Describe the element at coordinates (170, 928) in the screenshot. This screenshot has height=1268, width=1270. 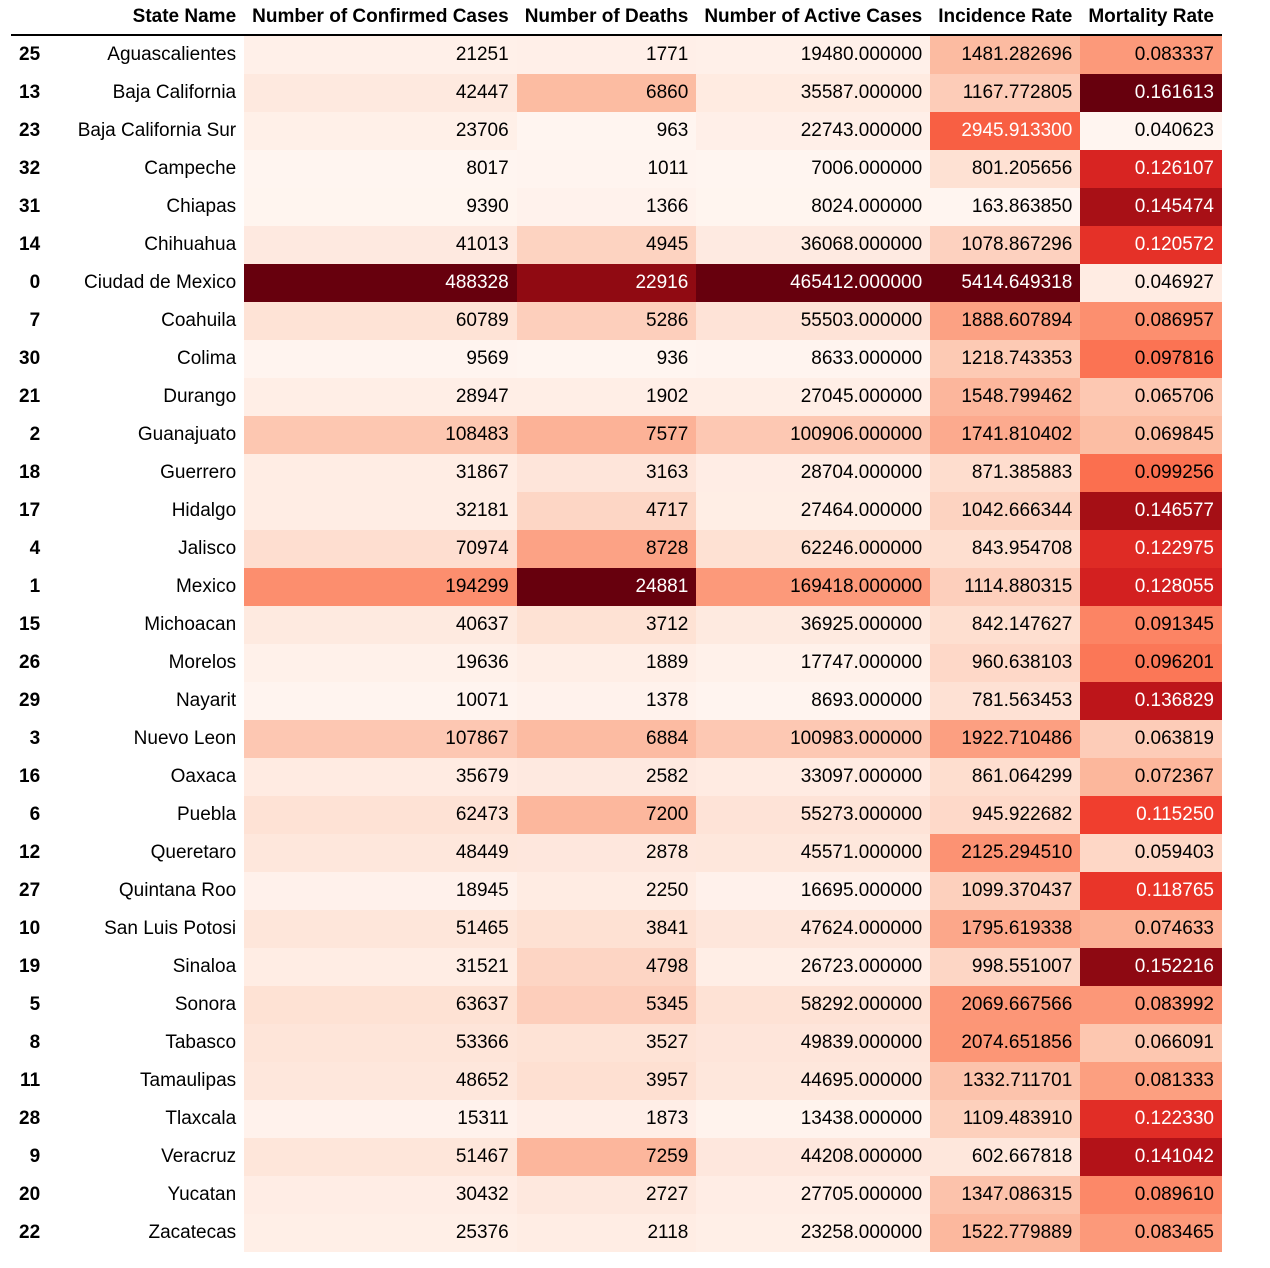
I see `state-name-cell: San Luis Potosi` at that location.